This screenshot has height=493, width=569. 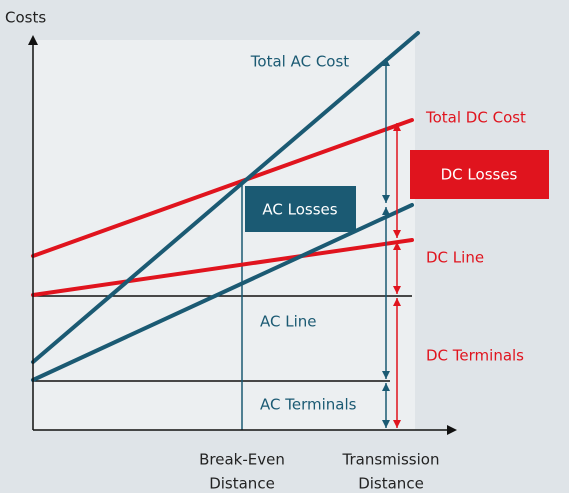 What do you see at coordinates (25, 18) in the screenshot?
I see `y-axis-label: Costs` at bounding box center [25, 18].